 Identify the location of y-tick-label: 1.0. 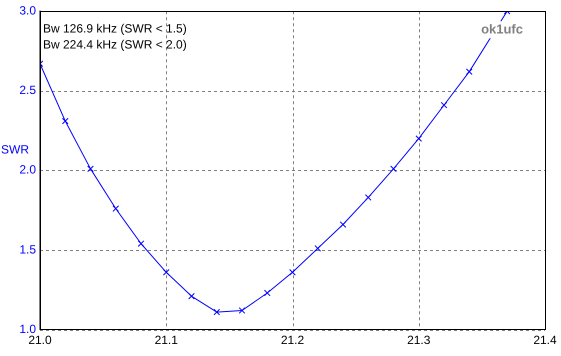
(27, 329).